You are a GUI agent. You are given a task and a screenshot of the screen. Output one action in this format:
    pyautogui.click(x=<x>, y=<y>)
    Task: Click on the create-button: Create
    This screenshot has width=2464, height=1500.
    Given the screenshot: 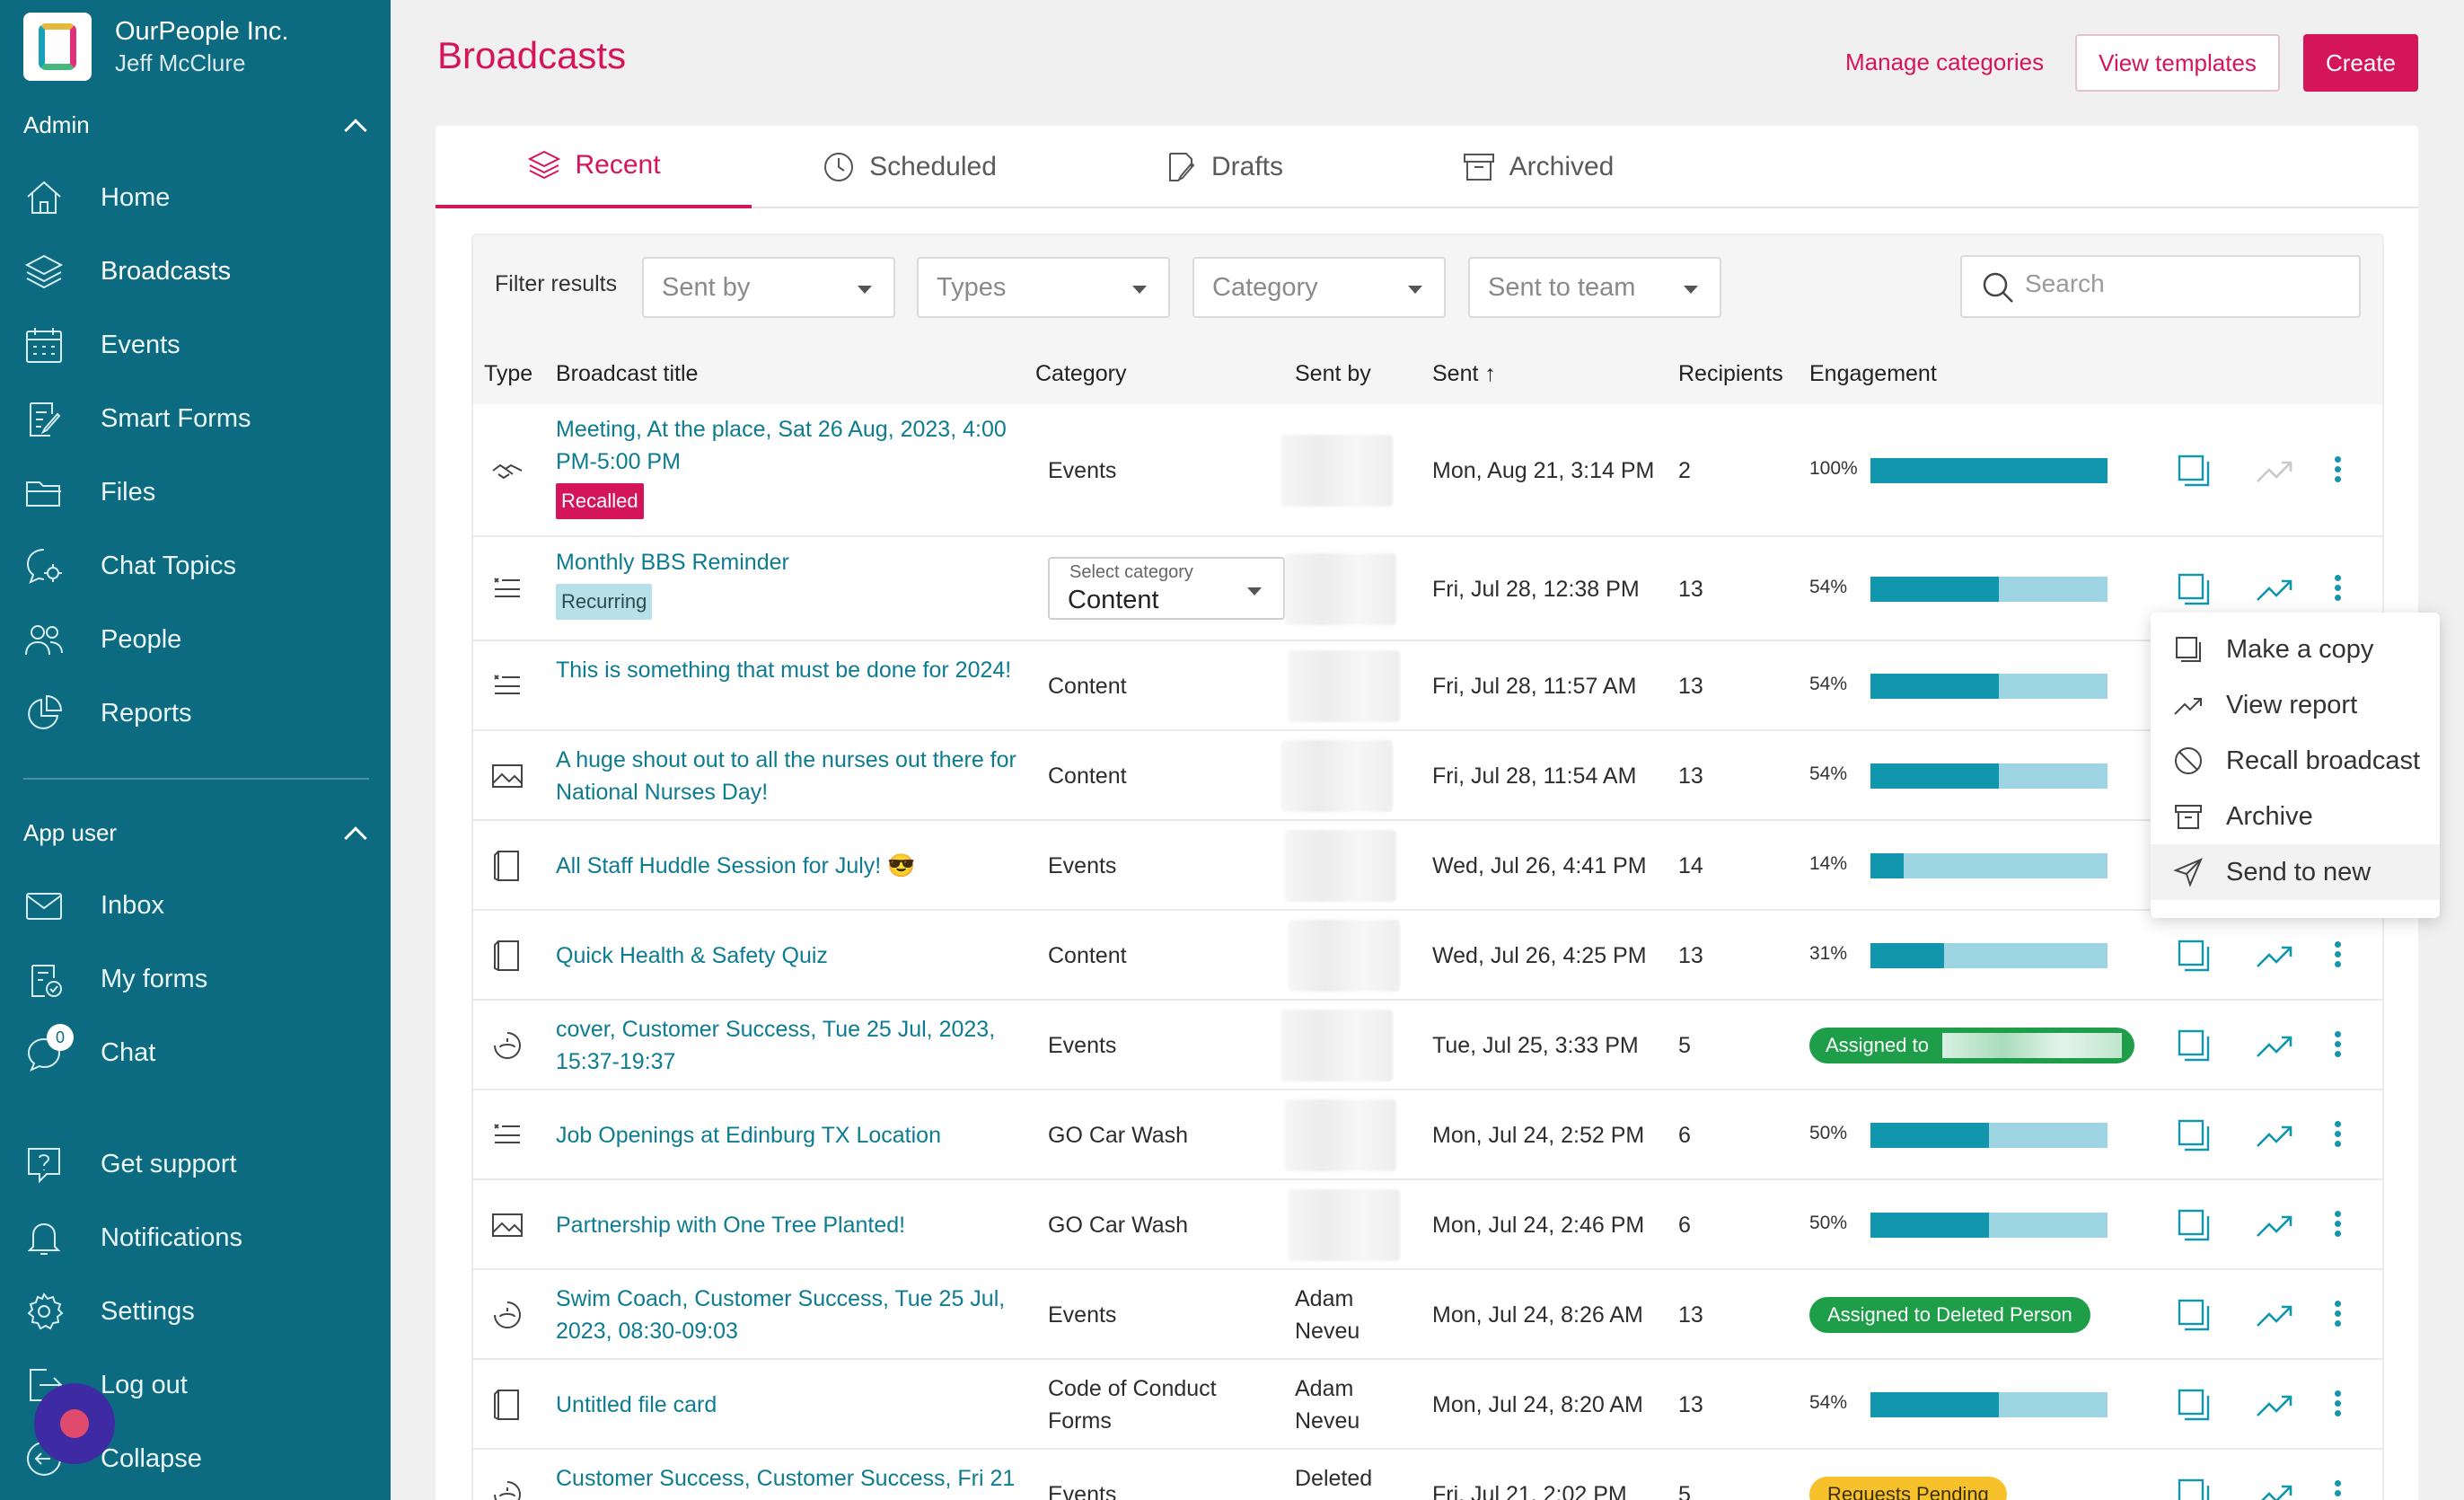 What is the action you would take?
    pyautogui.click(x=2360, y=63)
    